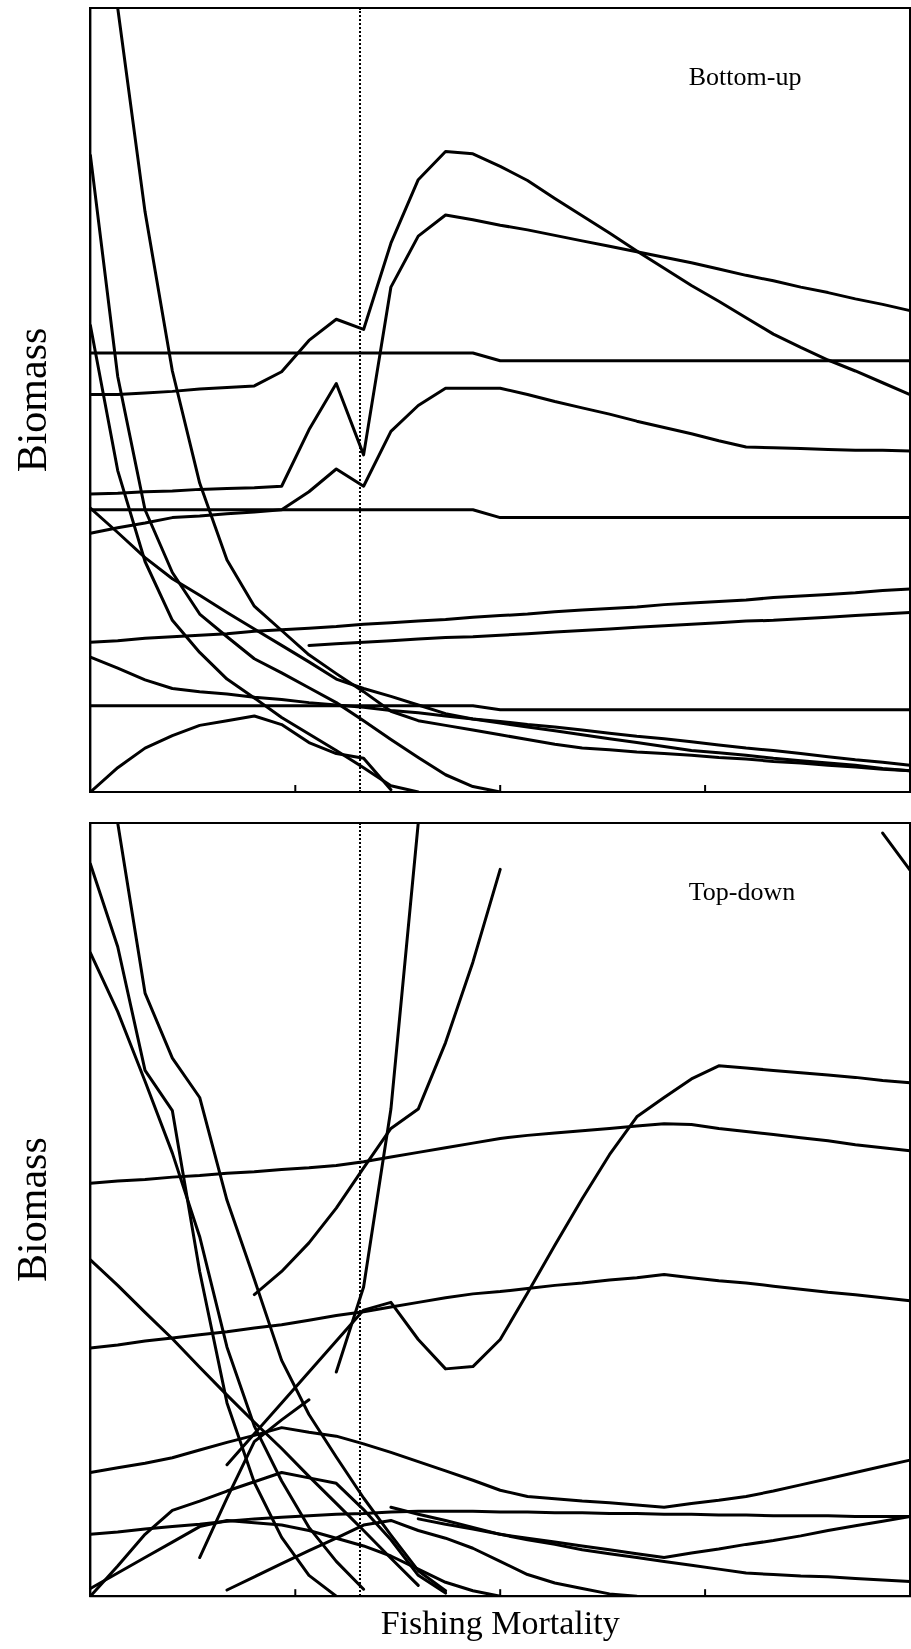 This screenshot has height=1649, width=911. Describe the element at coordinates (745, 76) in the screenshot. I see `annotation: Bottom-up` at that location.